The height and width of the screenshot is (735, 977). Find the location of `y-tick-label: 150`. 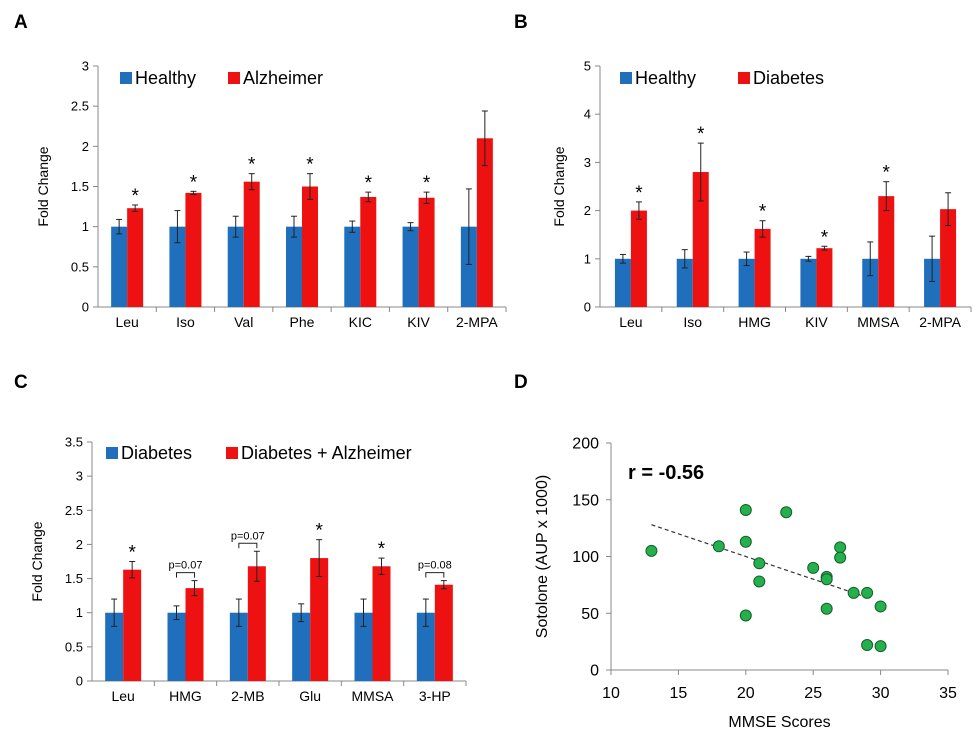

y-tick-label: 150 is located at coordinates (585, 500).